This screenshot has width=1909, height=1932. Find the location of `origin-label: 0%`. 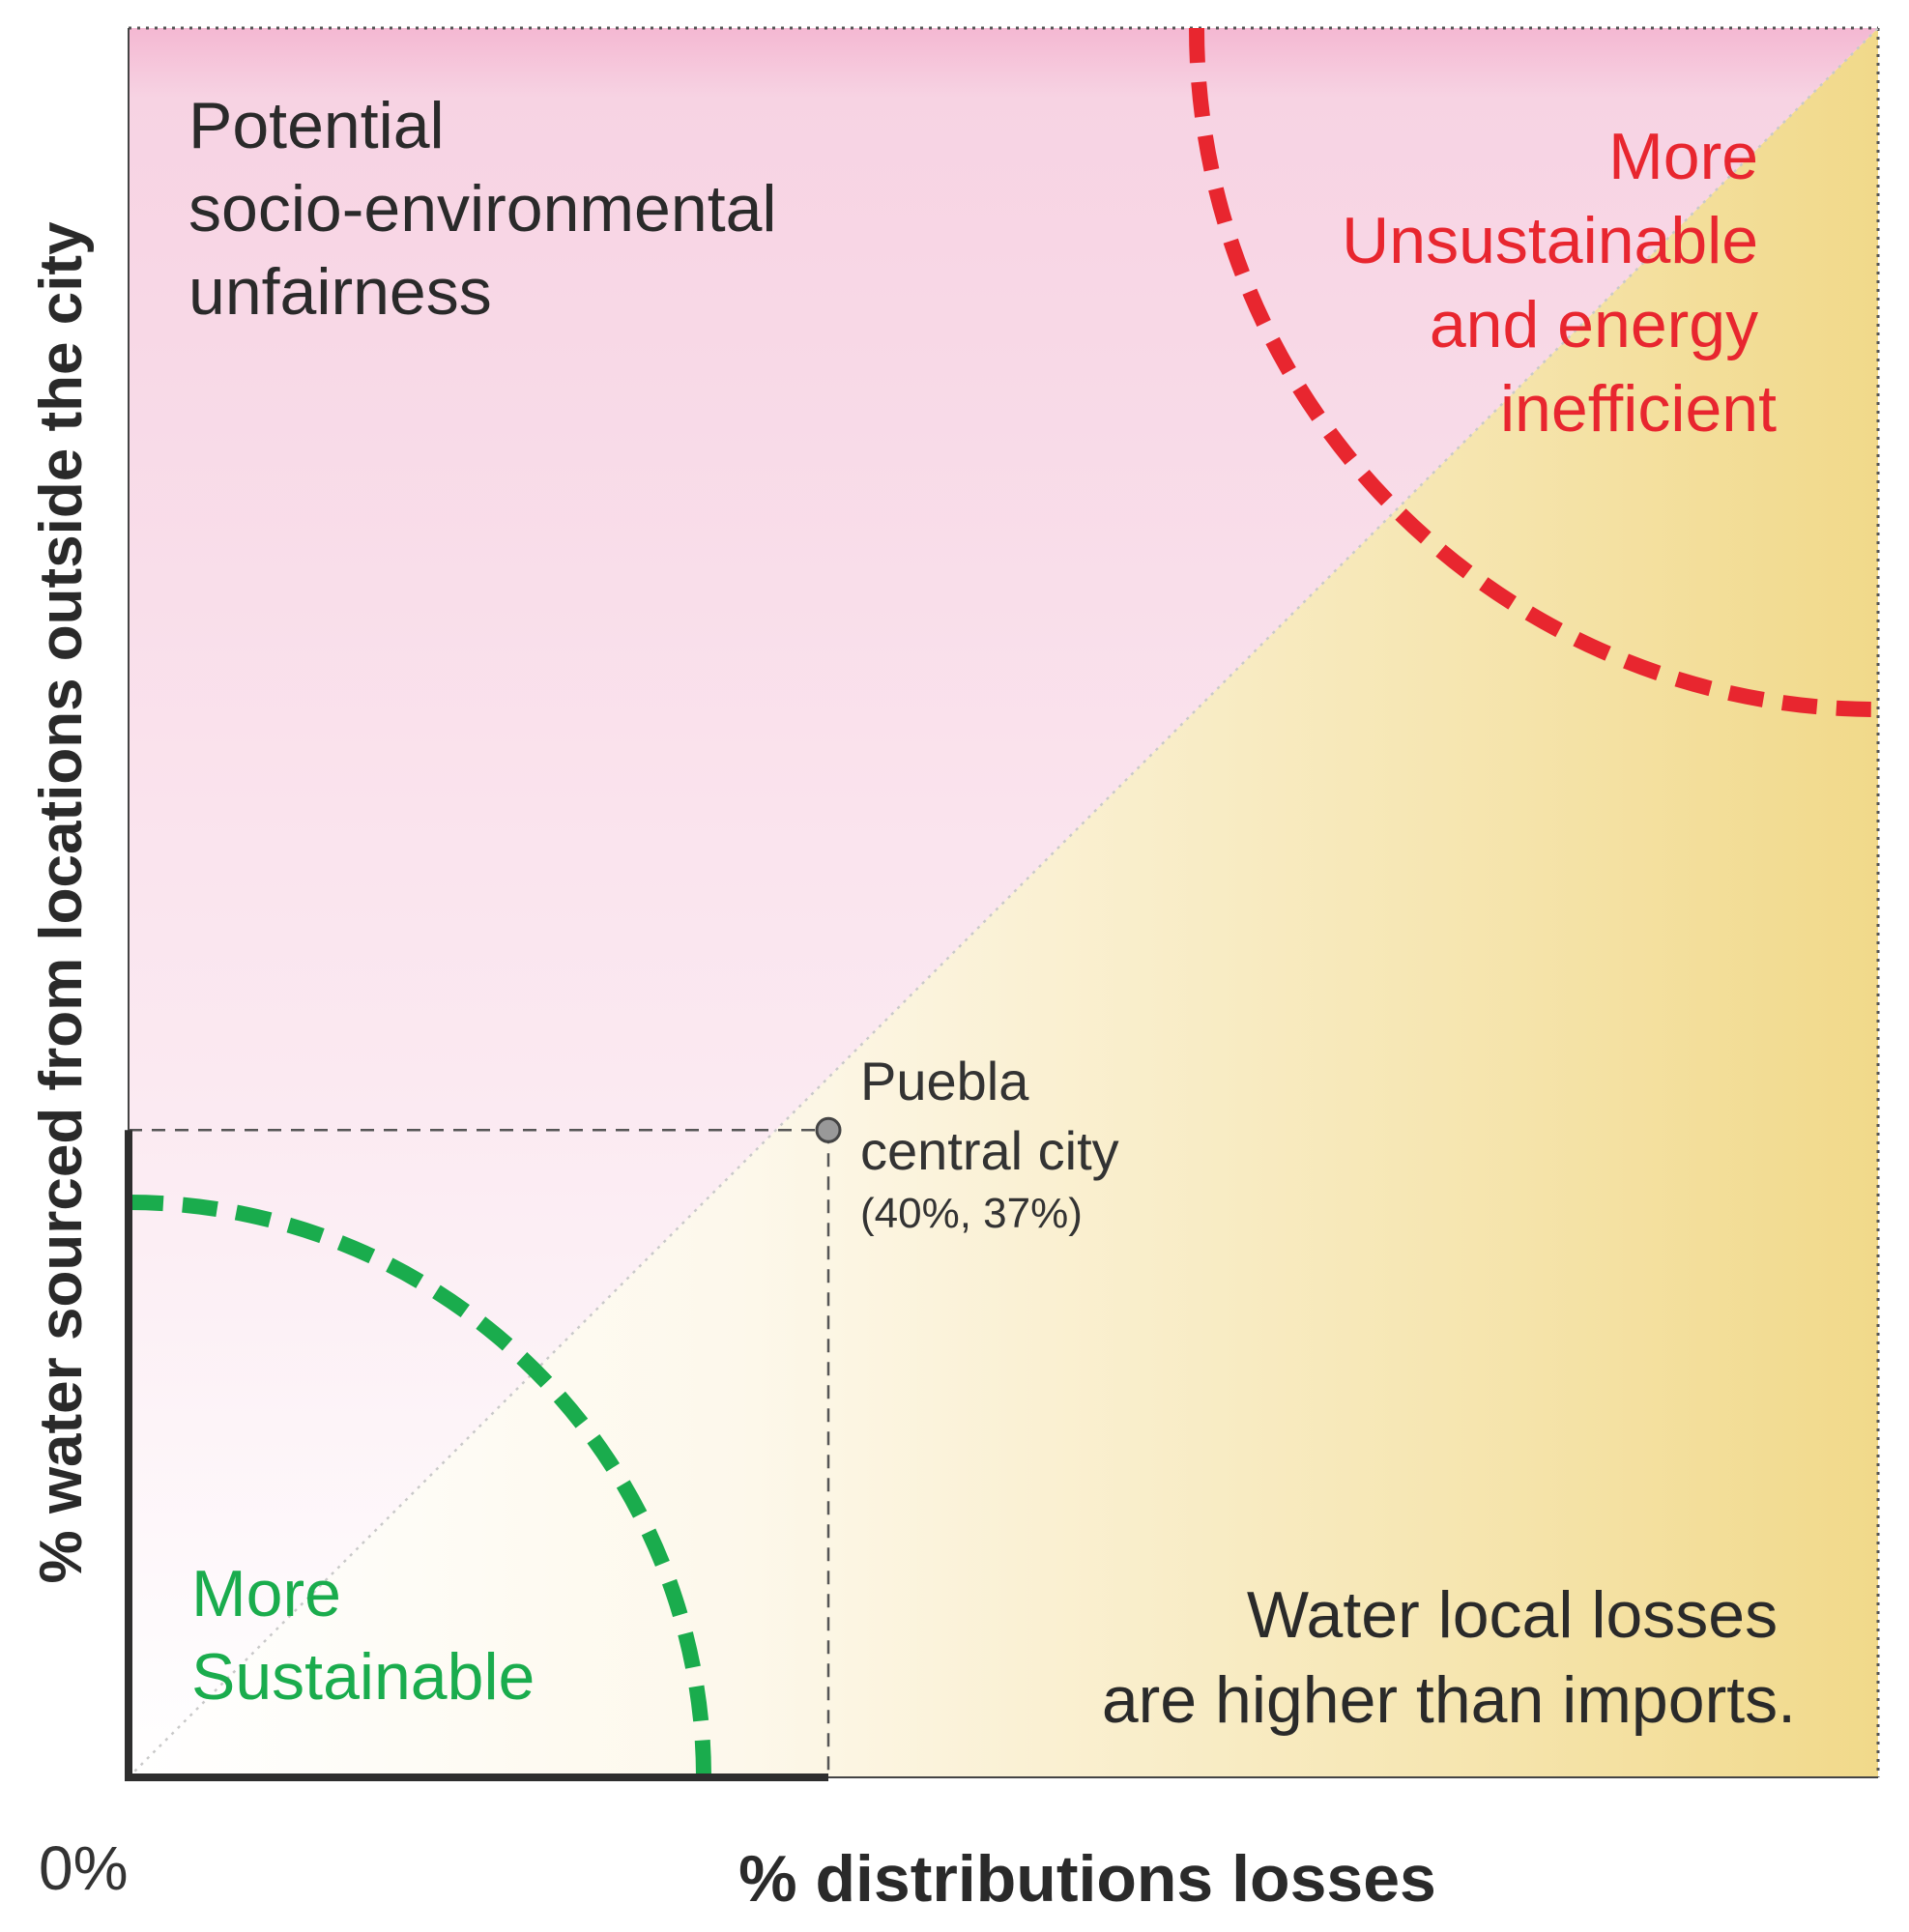

origin-label: 0% is located at coordinates (84, 1868).